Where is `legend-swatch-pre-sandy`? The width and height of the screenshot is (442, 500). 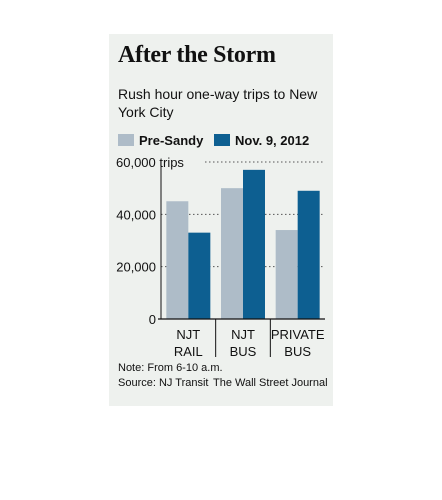
legend-swatch-pre-sandy is located at coordinates (126, 140).